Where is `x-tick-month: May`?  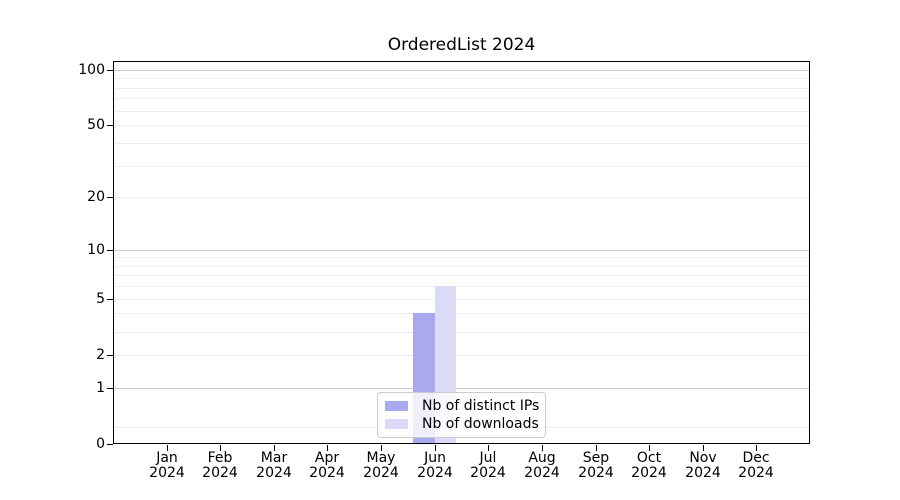
x-tick-month: May is located at coordinates (381, 458).